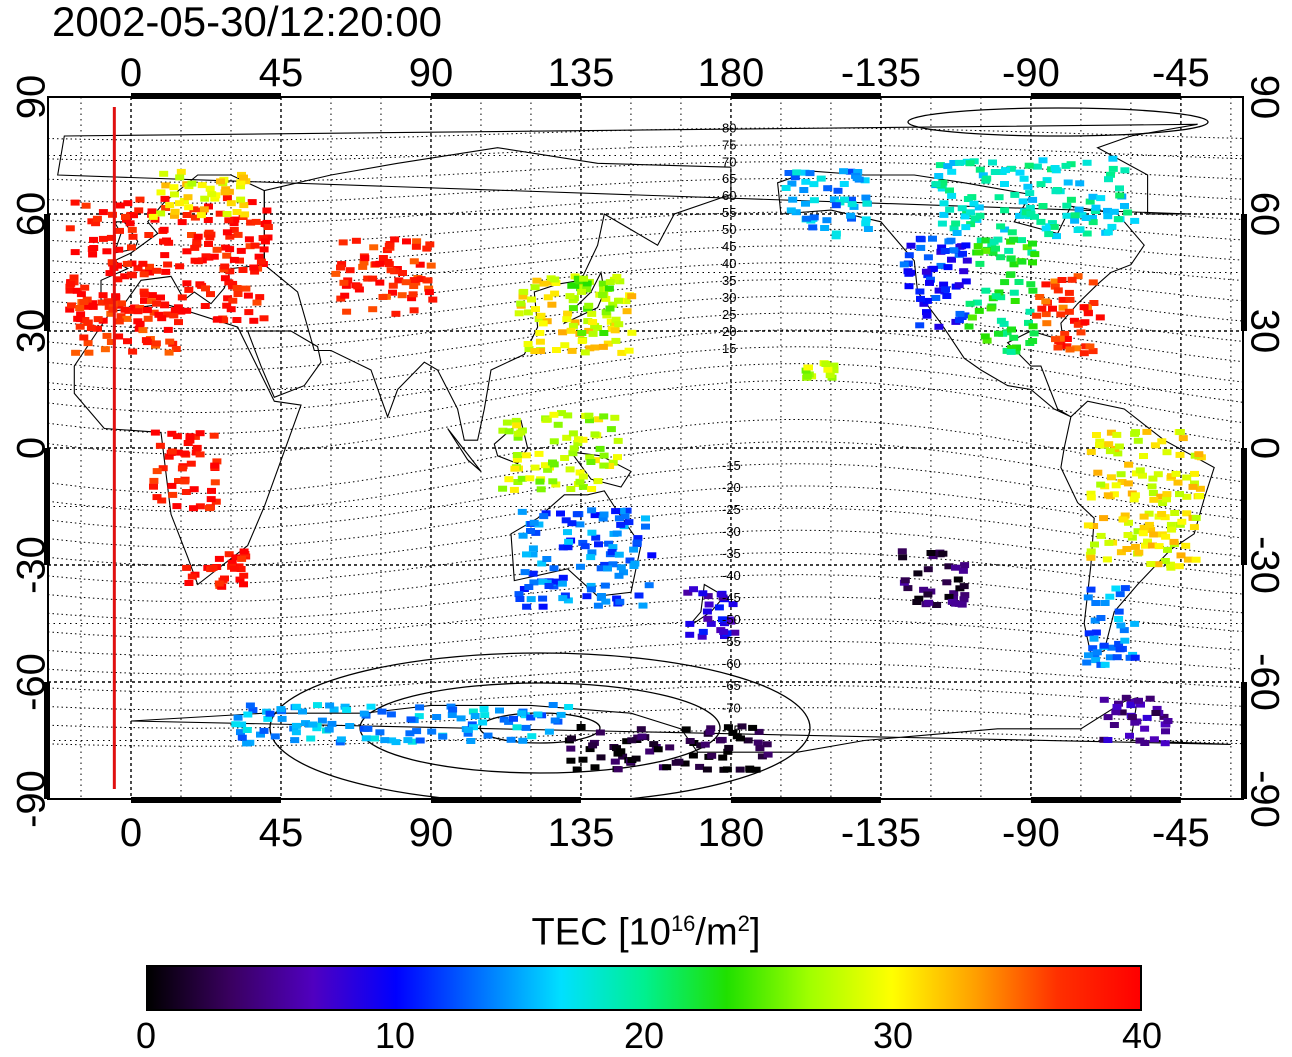 The height and width of the screenshot is (1057, 1292). I want to click on magnetic-latitude-label: -55, so click(731, 641).